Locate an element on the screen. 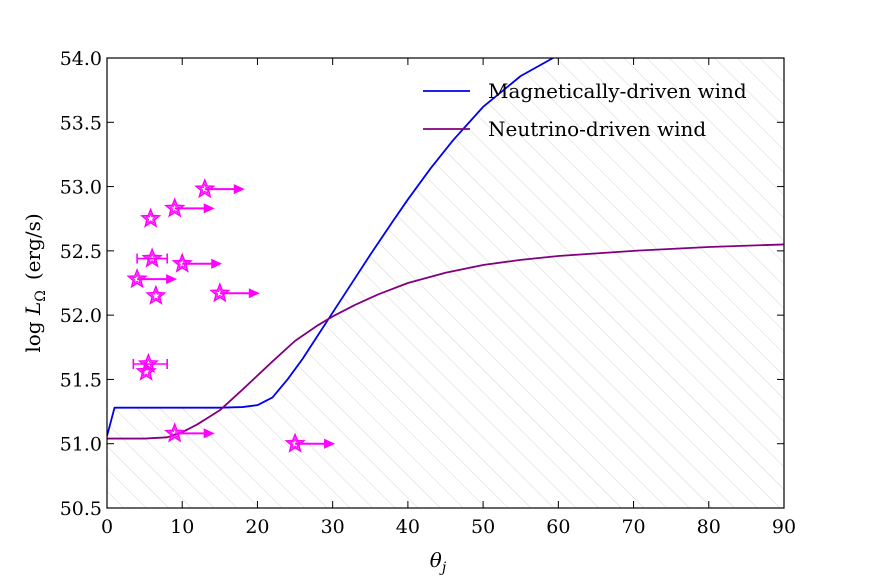  legend-label-magnetically-driven: Magnetically-driven wind is located at coordinates (617, 91).